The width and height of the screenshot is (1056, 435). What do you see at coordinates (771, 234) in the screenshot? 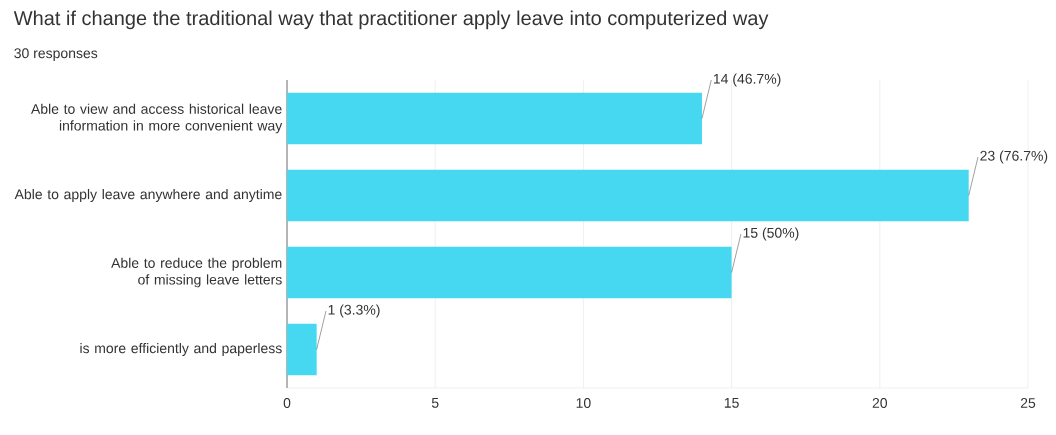
I see `data-label: 15 (50%)` at bounding box center [771, 234].